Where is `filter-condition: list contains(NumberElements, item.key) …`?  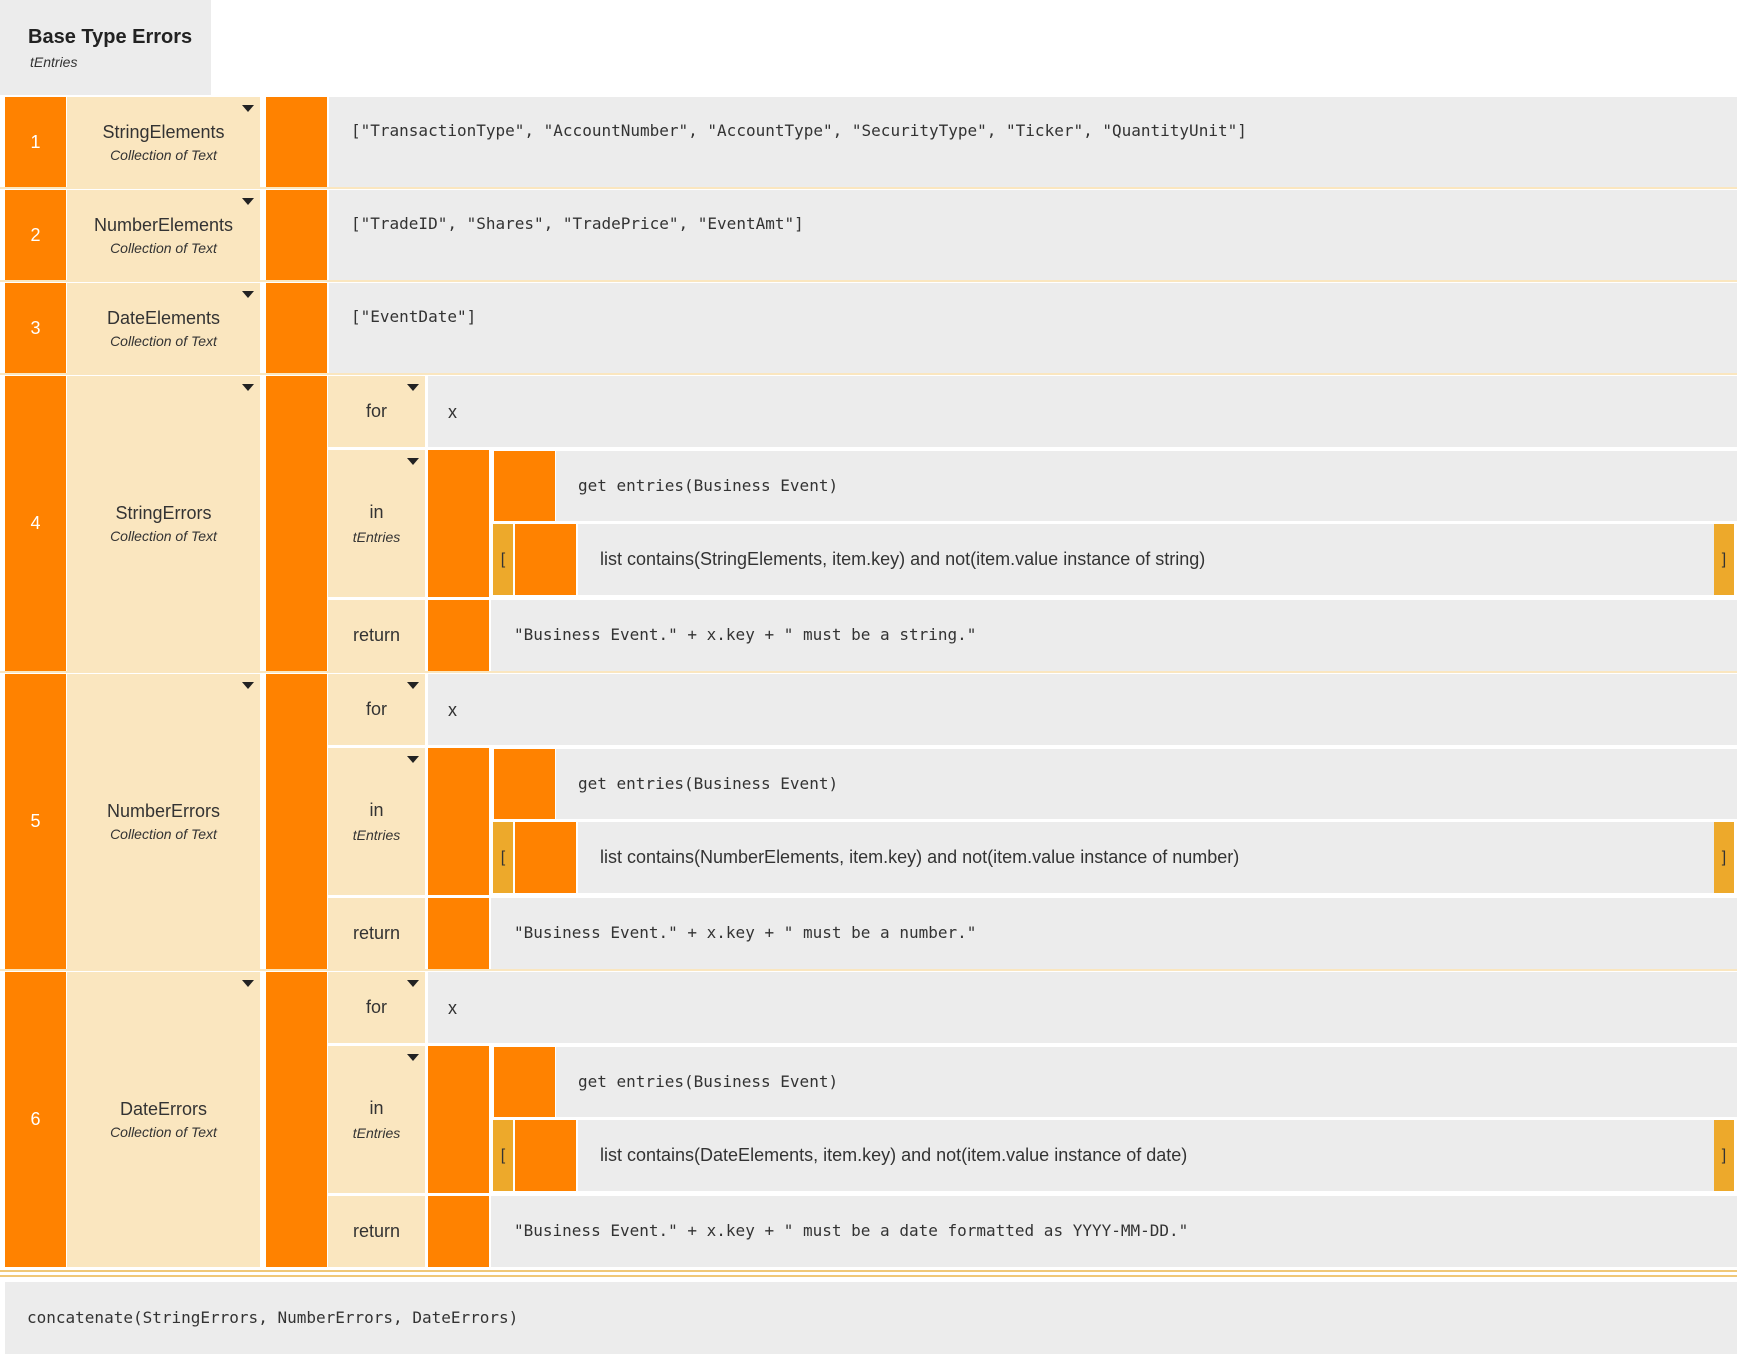 filter-condition: list contains(NumberElements, item.key) … is located at coordinates (1146, 857).